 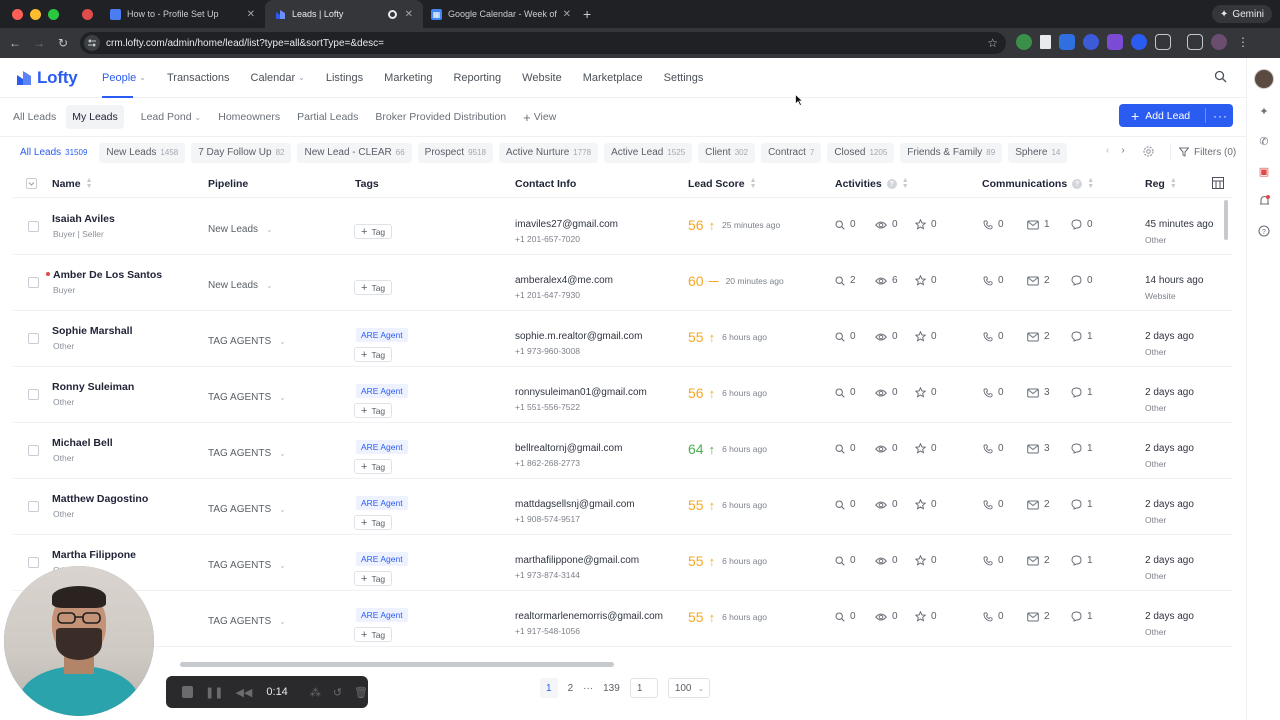 I want to click on purple-extension-icon, so click(x=1115, y=42).